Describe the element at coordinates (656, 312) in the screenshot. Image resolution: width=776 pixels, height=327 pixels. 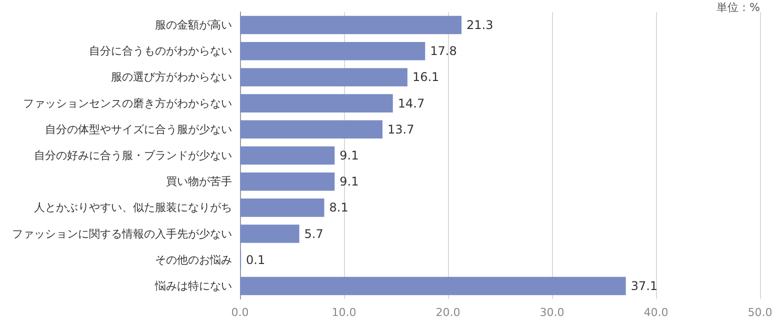
I see `x-tick-label: 40.0` at that location.